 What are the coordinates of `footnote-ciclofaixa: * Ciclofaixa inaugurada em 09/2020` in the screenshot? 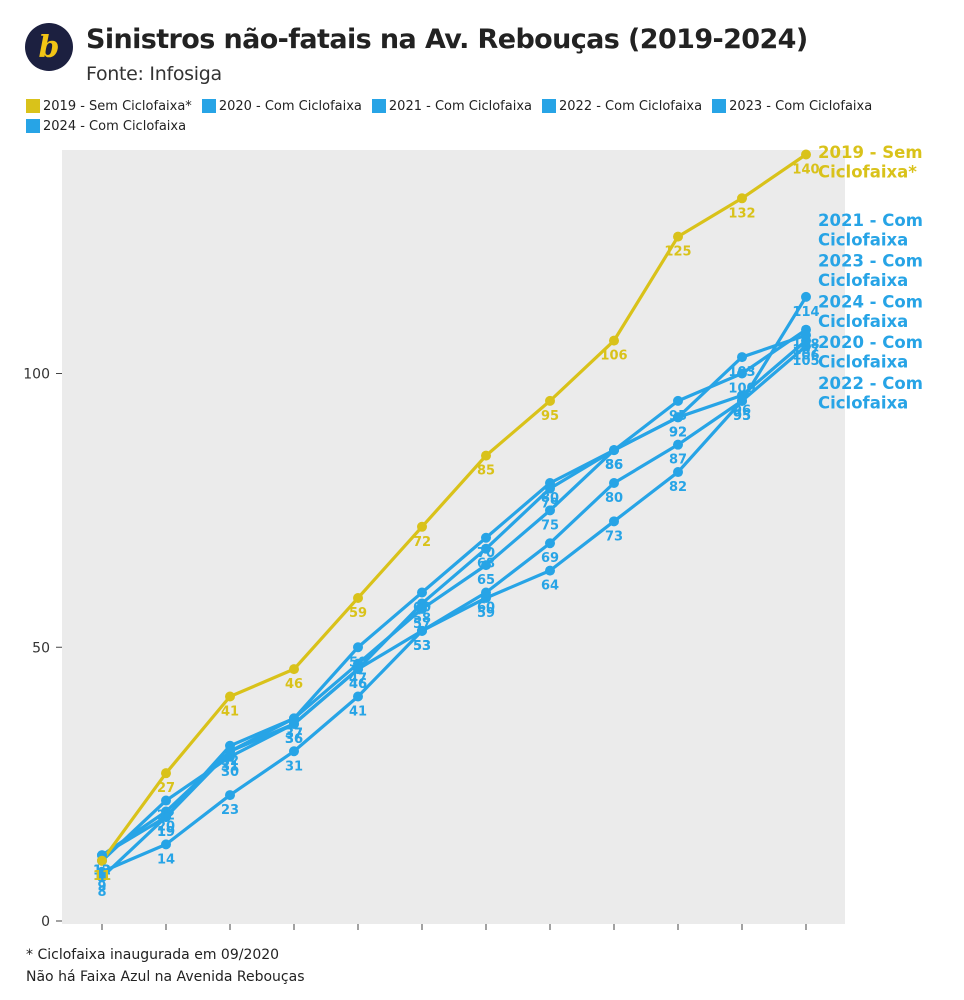 It's located at (153, 955).